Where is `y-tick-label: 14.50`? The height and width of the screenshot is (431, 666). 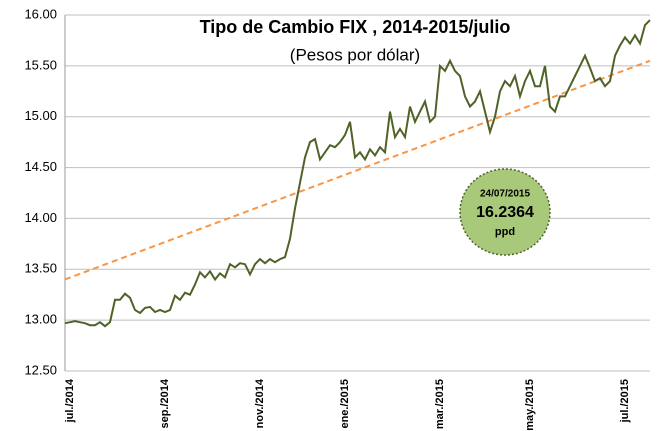 y-tick-label: 14.50 is located at coordinates (40, 166).